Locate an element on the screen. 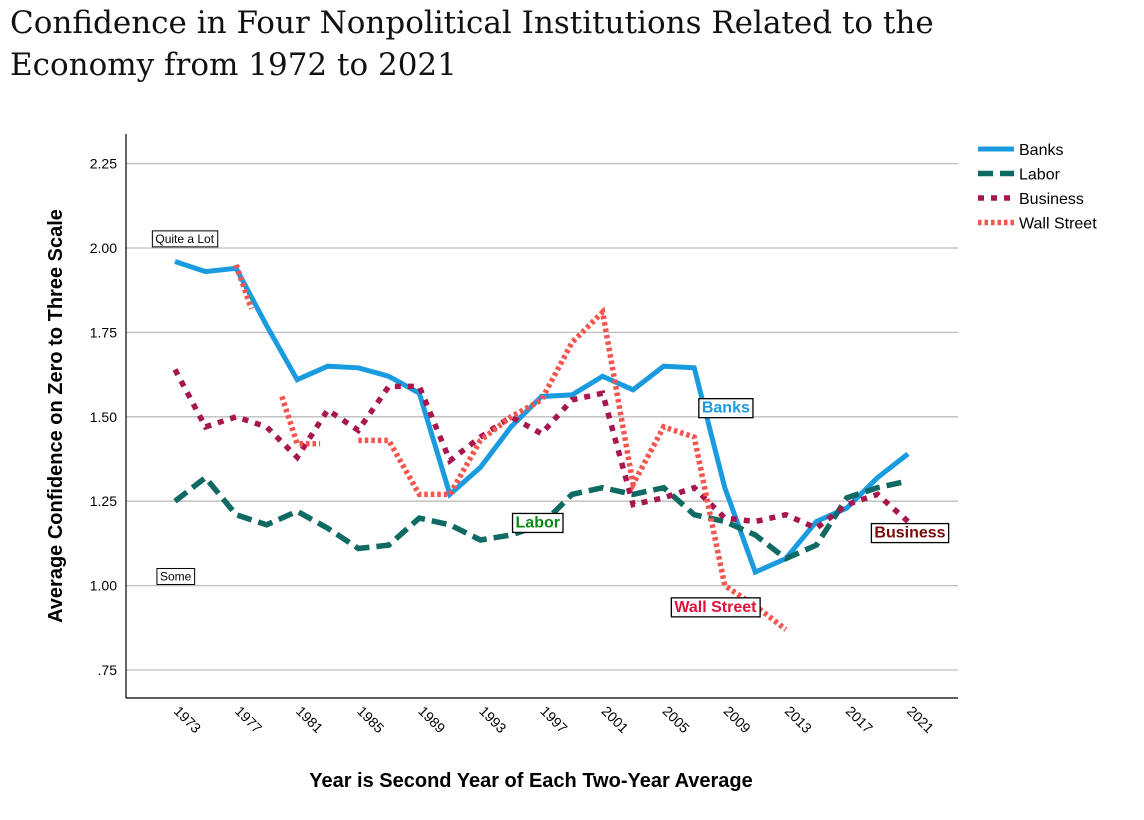  x-tick-label: 1989 is located at coordinates (431, 719).